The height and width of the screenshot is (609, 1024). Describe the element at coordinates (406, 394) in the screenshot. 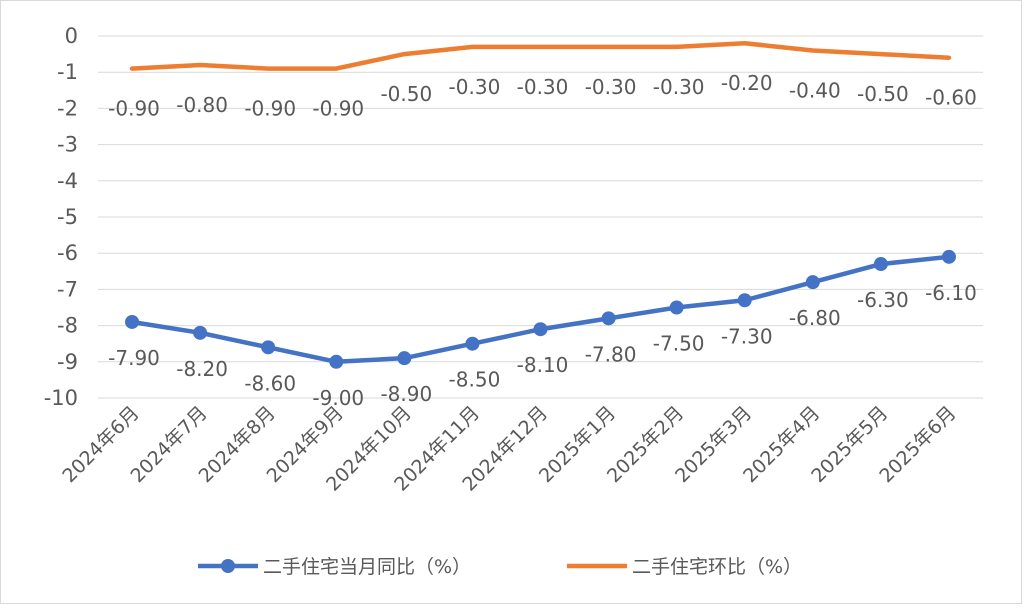

I see `data-label-series-0: -8.90` at that location.